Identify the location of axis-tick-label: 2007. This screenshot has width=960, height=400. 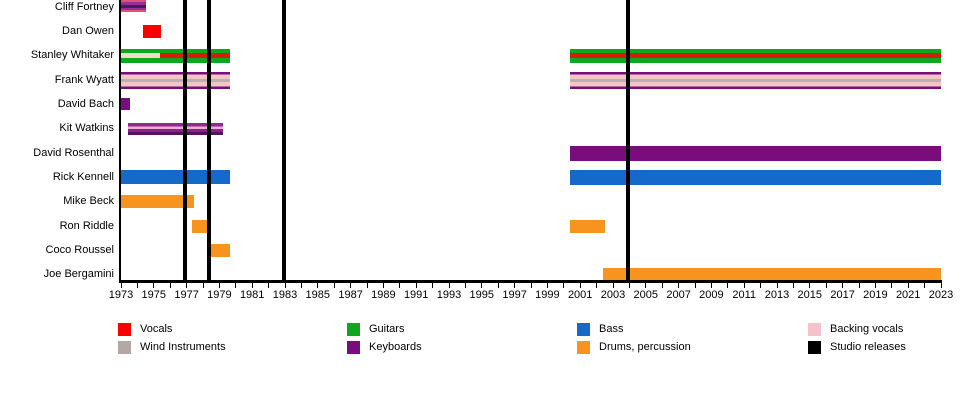
(678, 295).